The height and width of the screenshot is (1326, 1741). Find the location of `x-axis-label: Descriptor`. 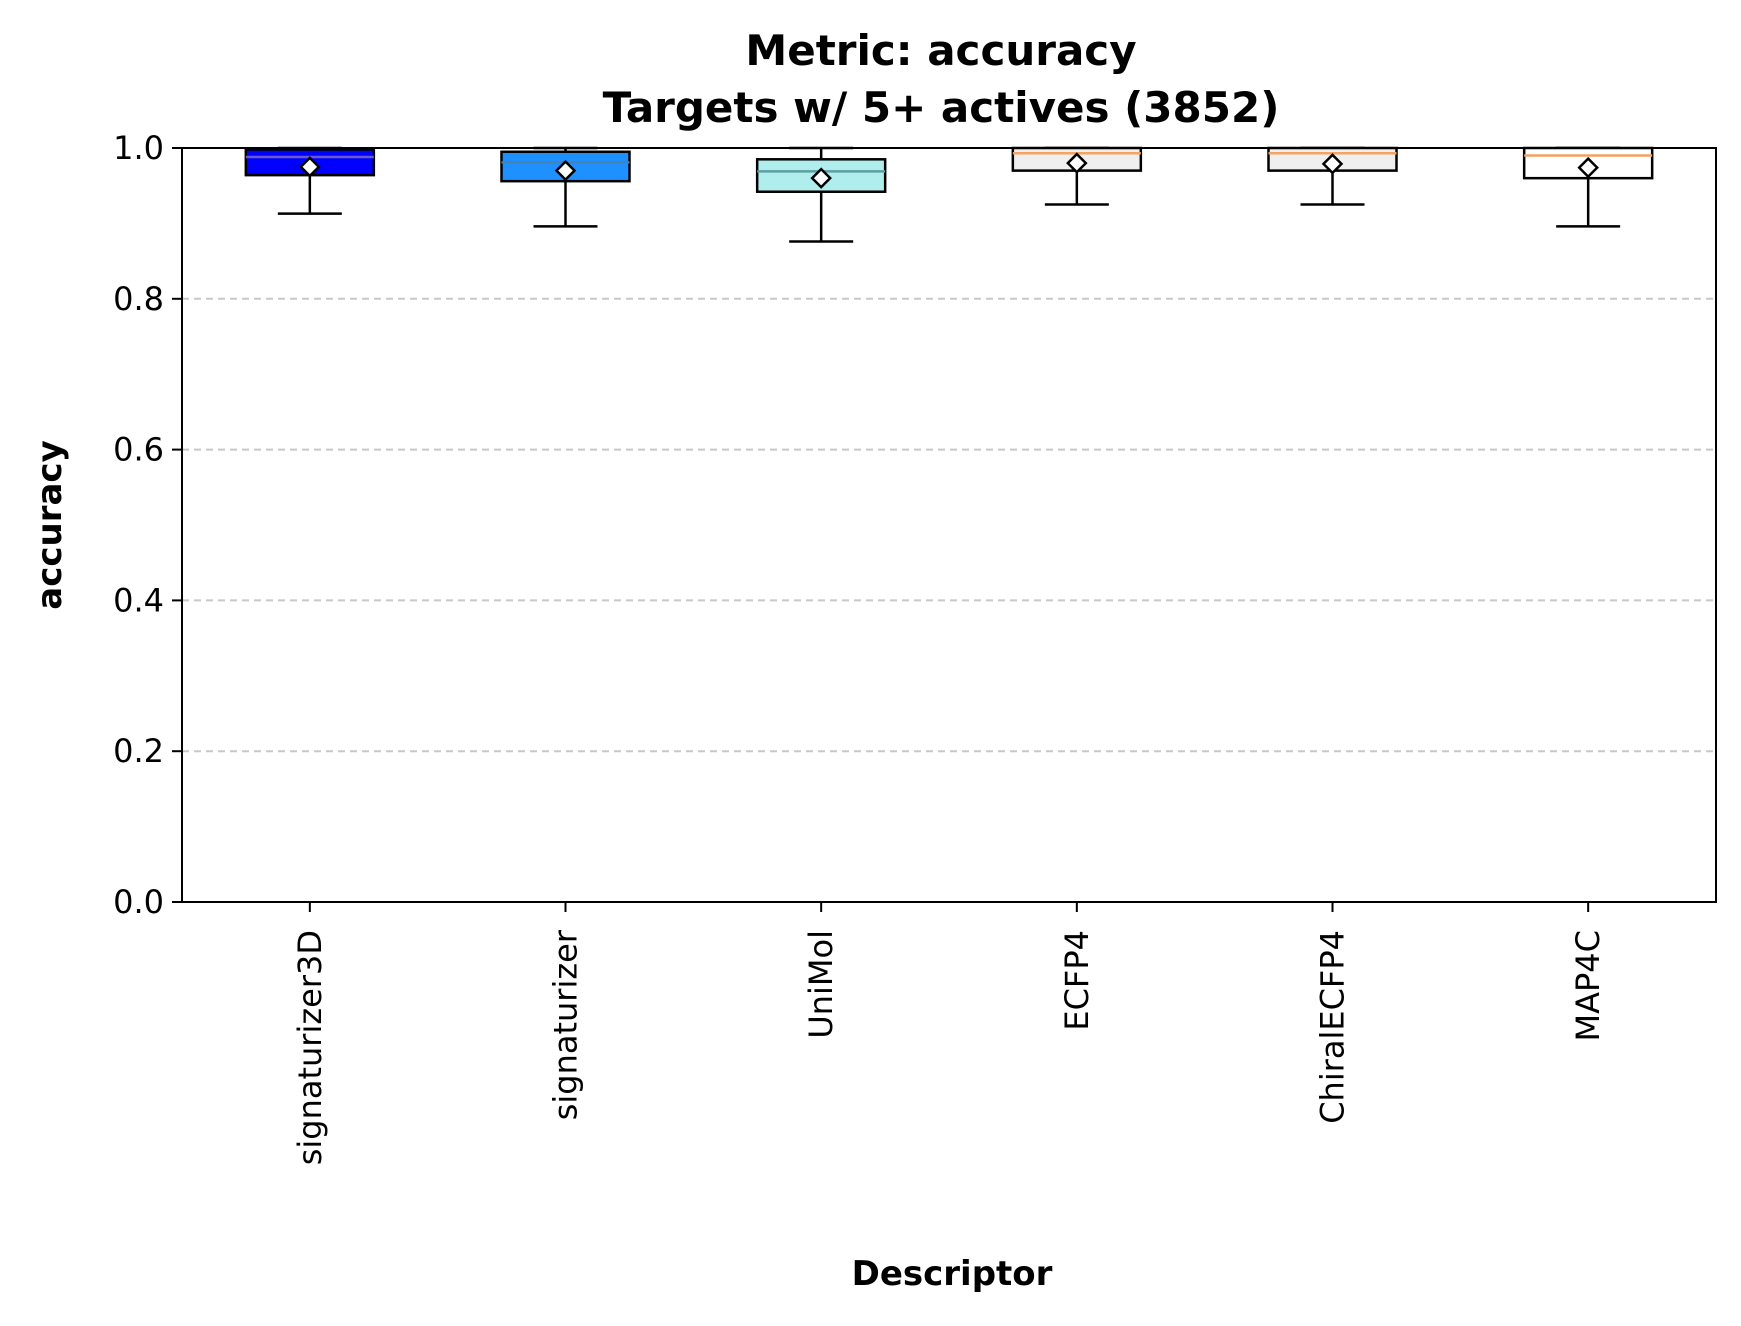

x-axis-label: Descriptor is located at coordinates (952, 1274).